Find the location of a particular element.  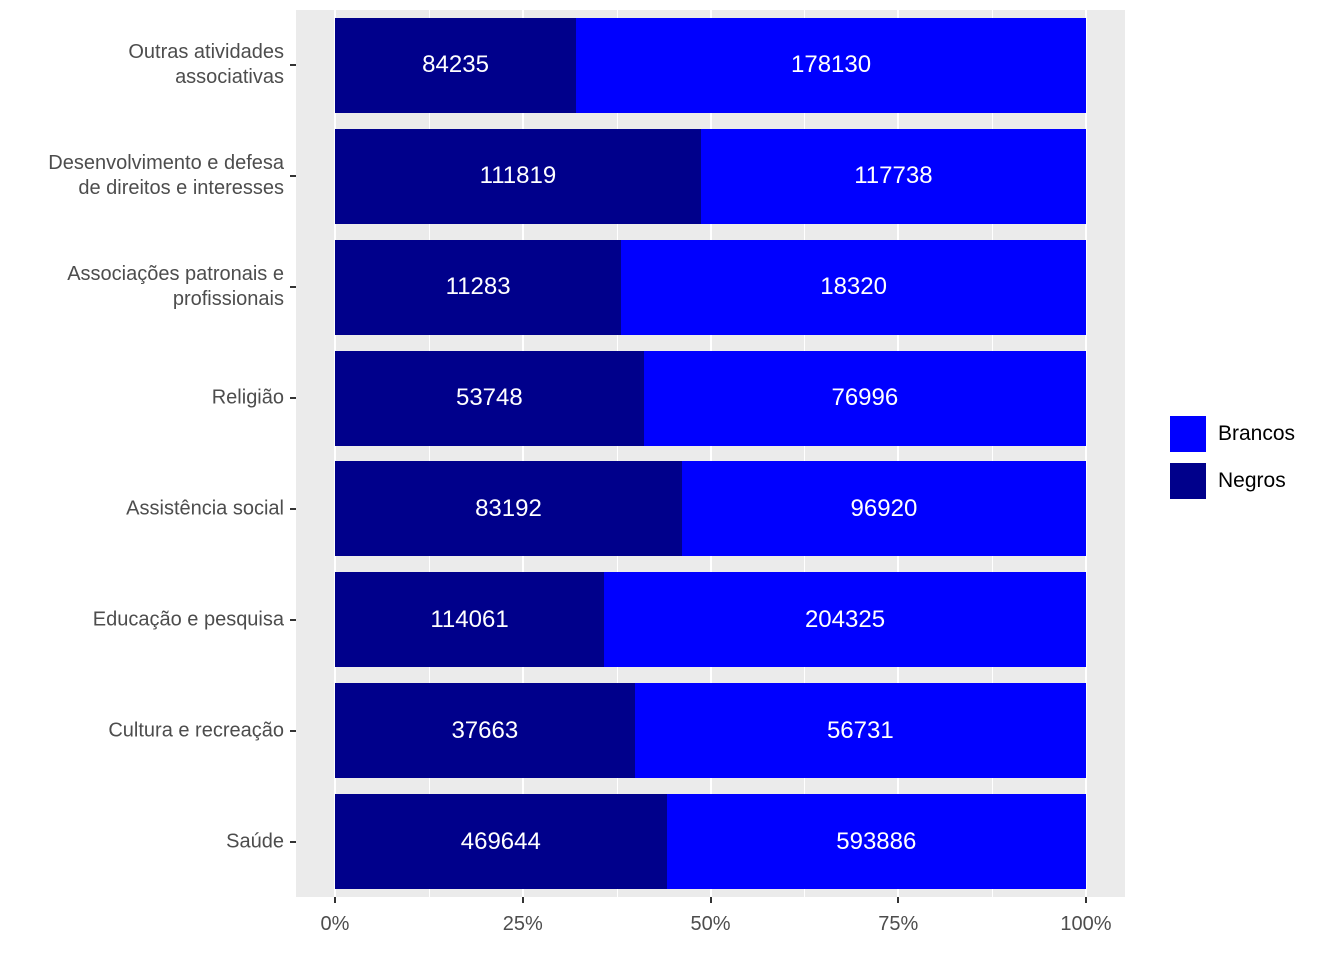

bar-row: 11283 18320 is located at coordinates (710, 287).